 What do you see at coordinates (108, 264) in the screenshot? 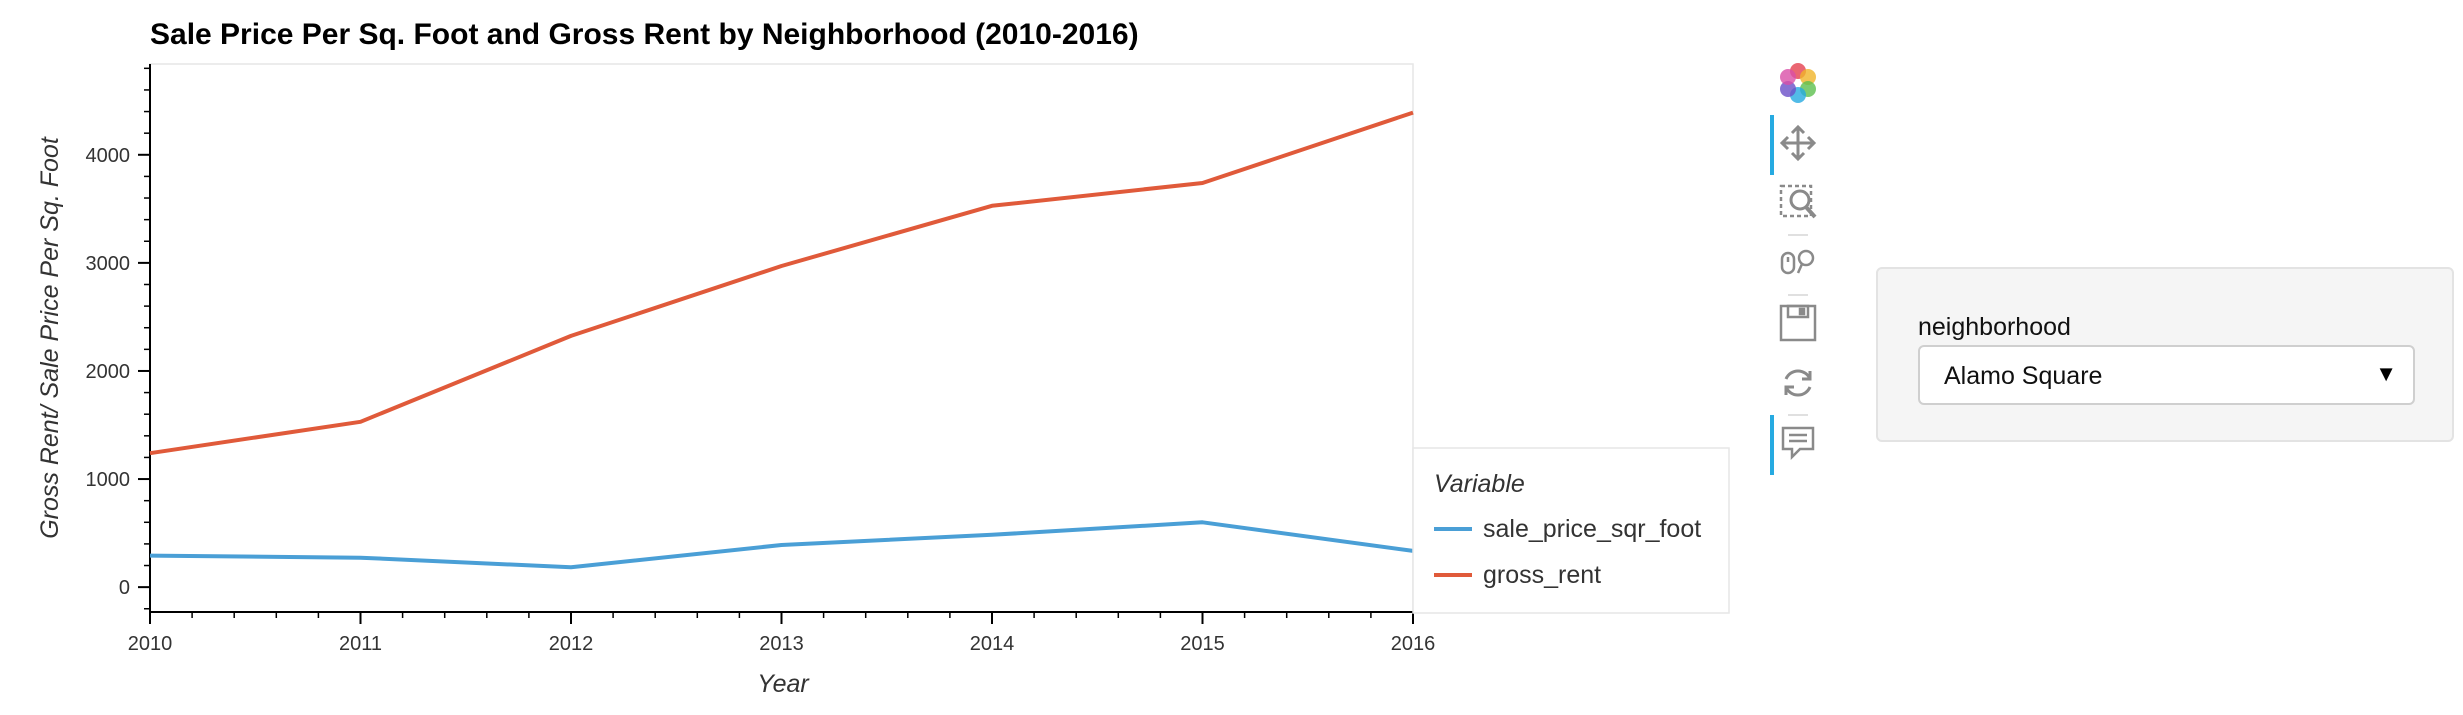
I see `y-tick-label: 3000` at bounding box center [108, 264].